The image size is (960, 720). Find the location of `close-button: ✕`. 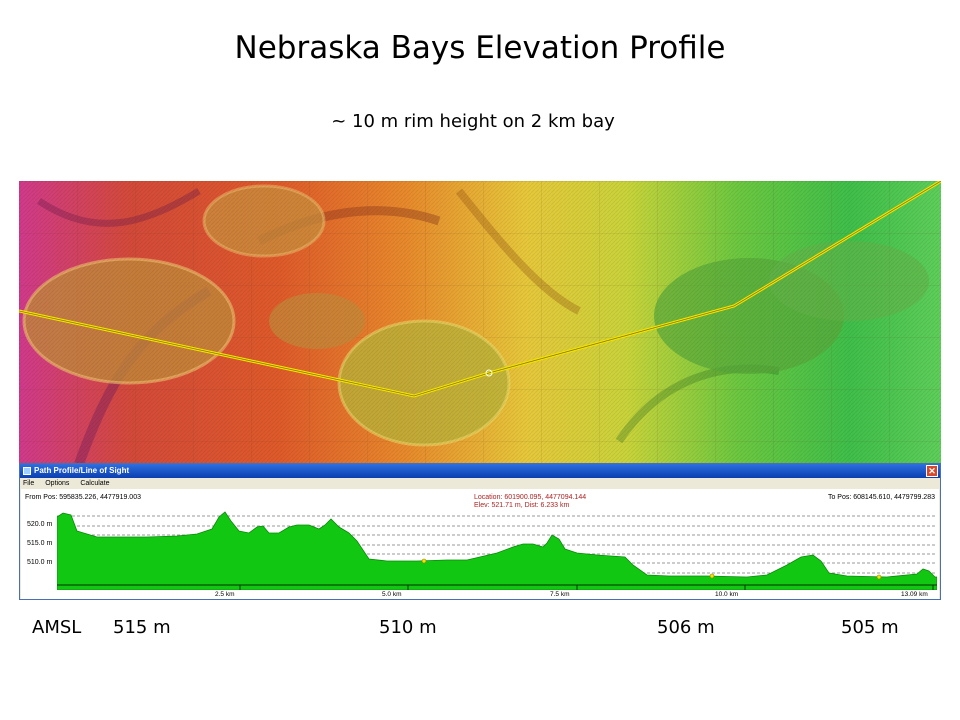

close-button: ✕ is located at coordinates (932, 471).